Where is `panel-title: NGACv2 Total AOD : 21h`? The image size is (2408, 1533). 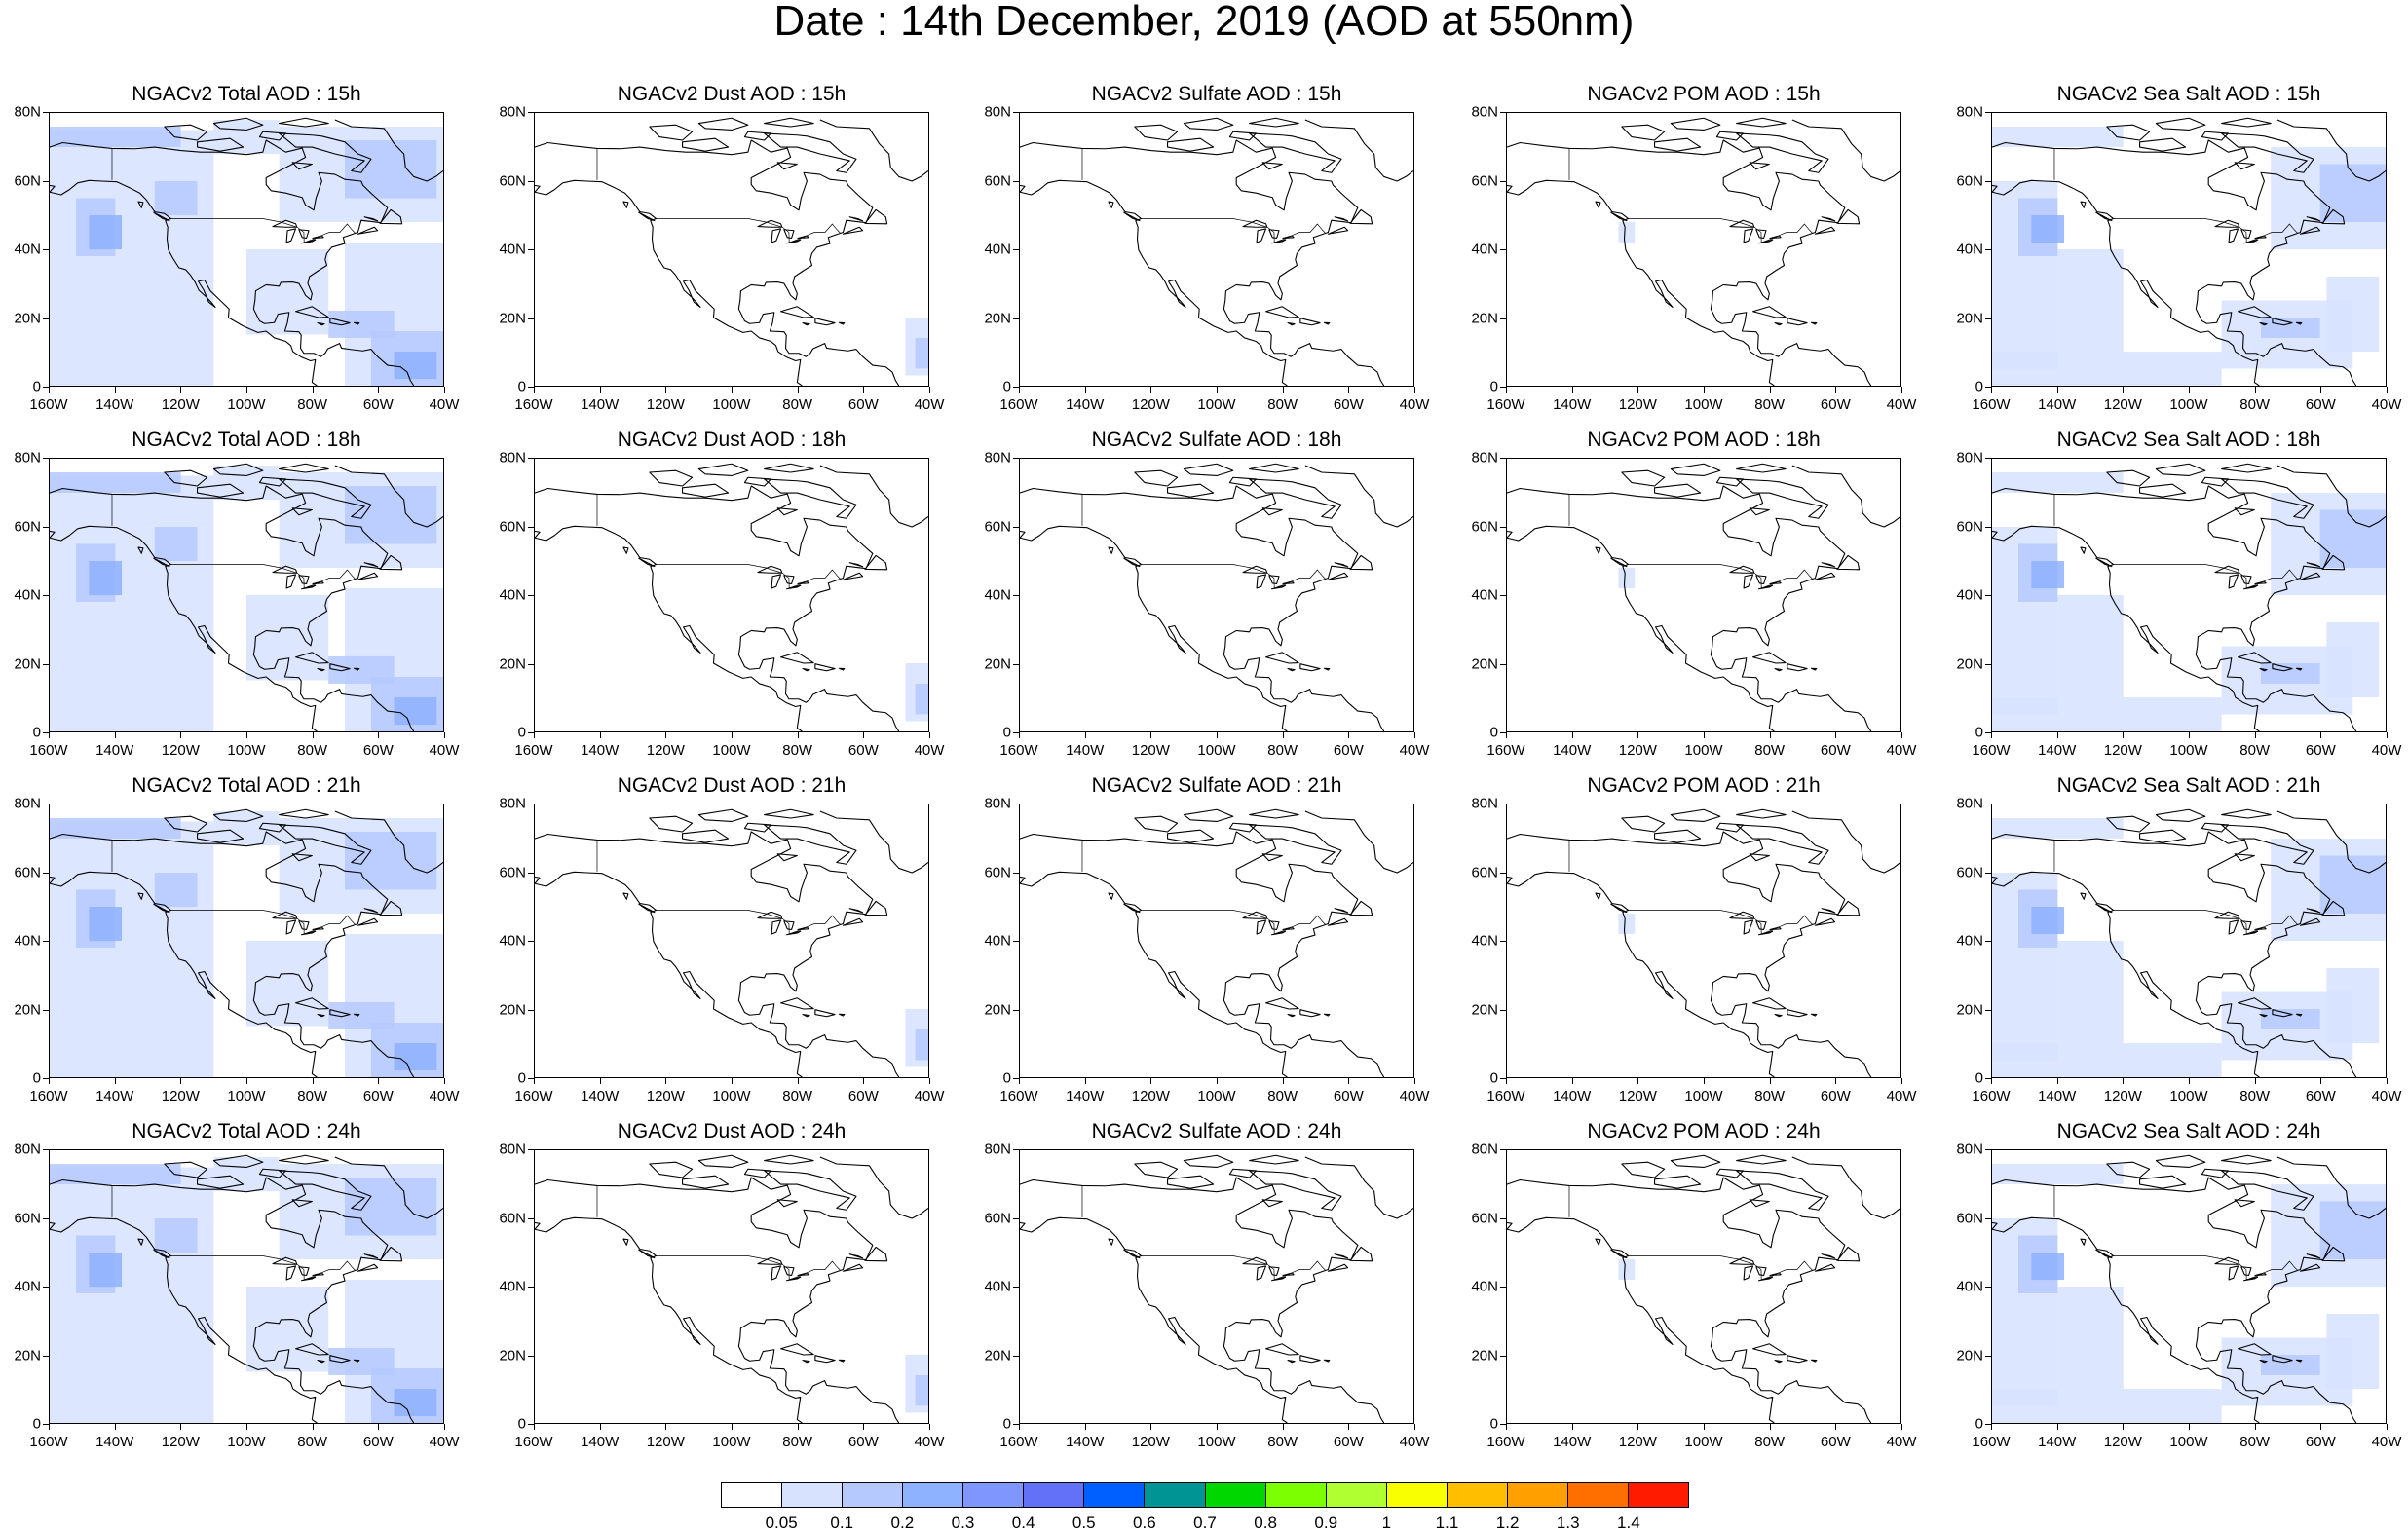
panel-title: NGACv2 Total AOD : 21h is located at coordinates (246, 785).